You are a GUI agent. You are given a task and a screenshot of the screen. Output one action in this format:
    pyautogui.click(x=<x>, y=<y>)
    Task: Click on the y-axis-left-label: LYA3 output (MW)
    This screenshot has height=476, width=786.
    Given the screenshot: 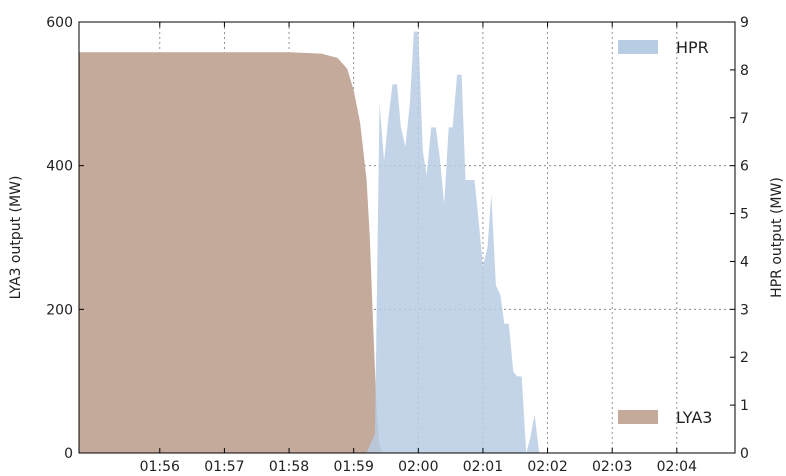 What is the action you would take?
    pyautogui.click(x=16, y=238)
    